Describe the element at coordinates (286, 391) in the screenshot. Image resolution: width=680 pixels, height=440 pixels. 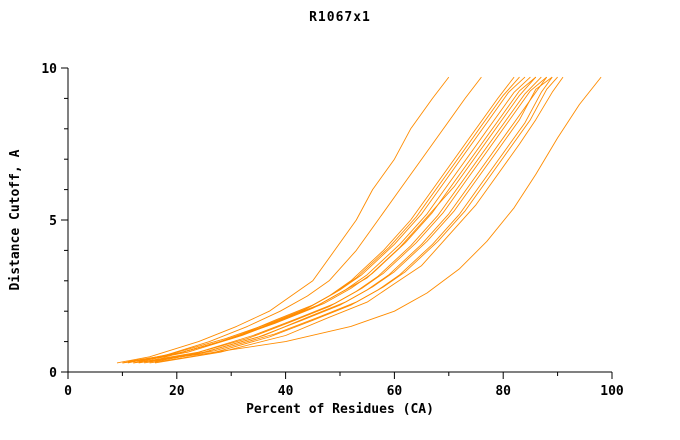
I see `x-tick-label: 40` at that location.